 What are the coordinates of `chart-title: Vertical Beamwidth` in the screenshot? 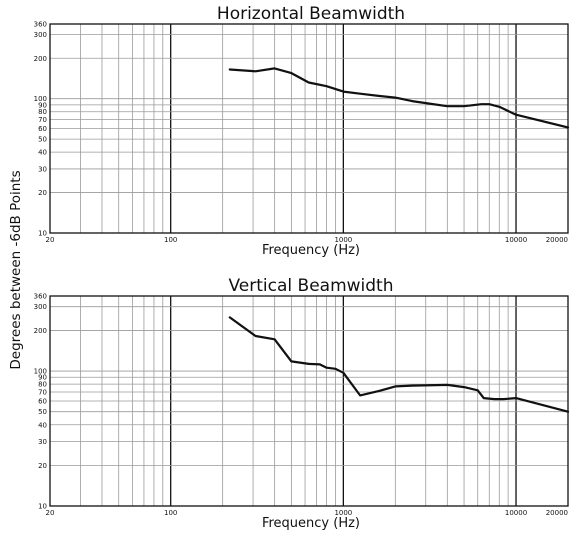 It's located at (311, 286).